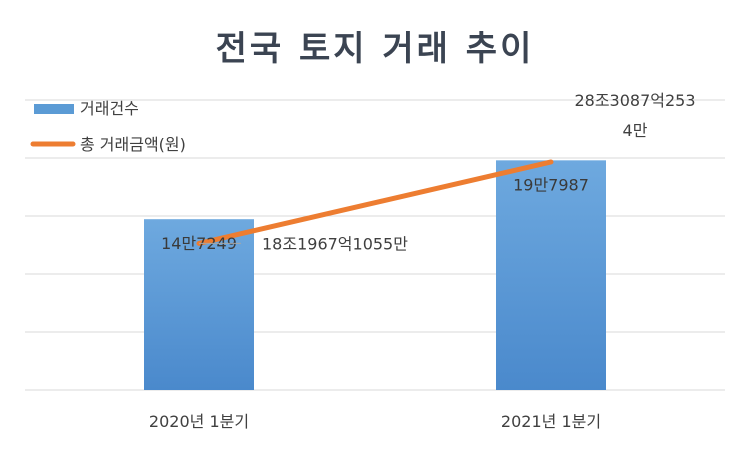 This screenshot has height=450, width=750. What do you see at coordinates (551, 421) in the screenshot?
I see `x-tick-label-1: 2021년 1분기` at bounding box center [551, 421].